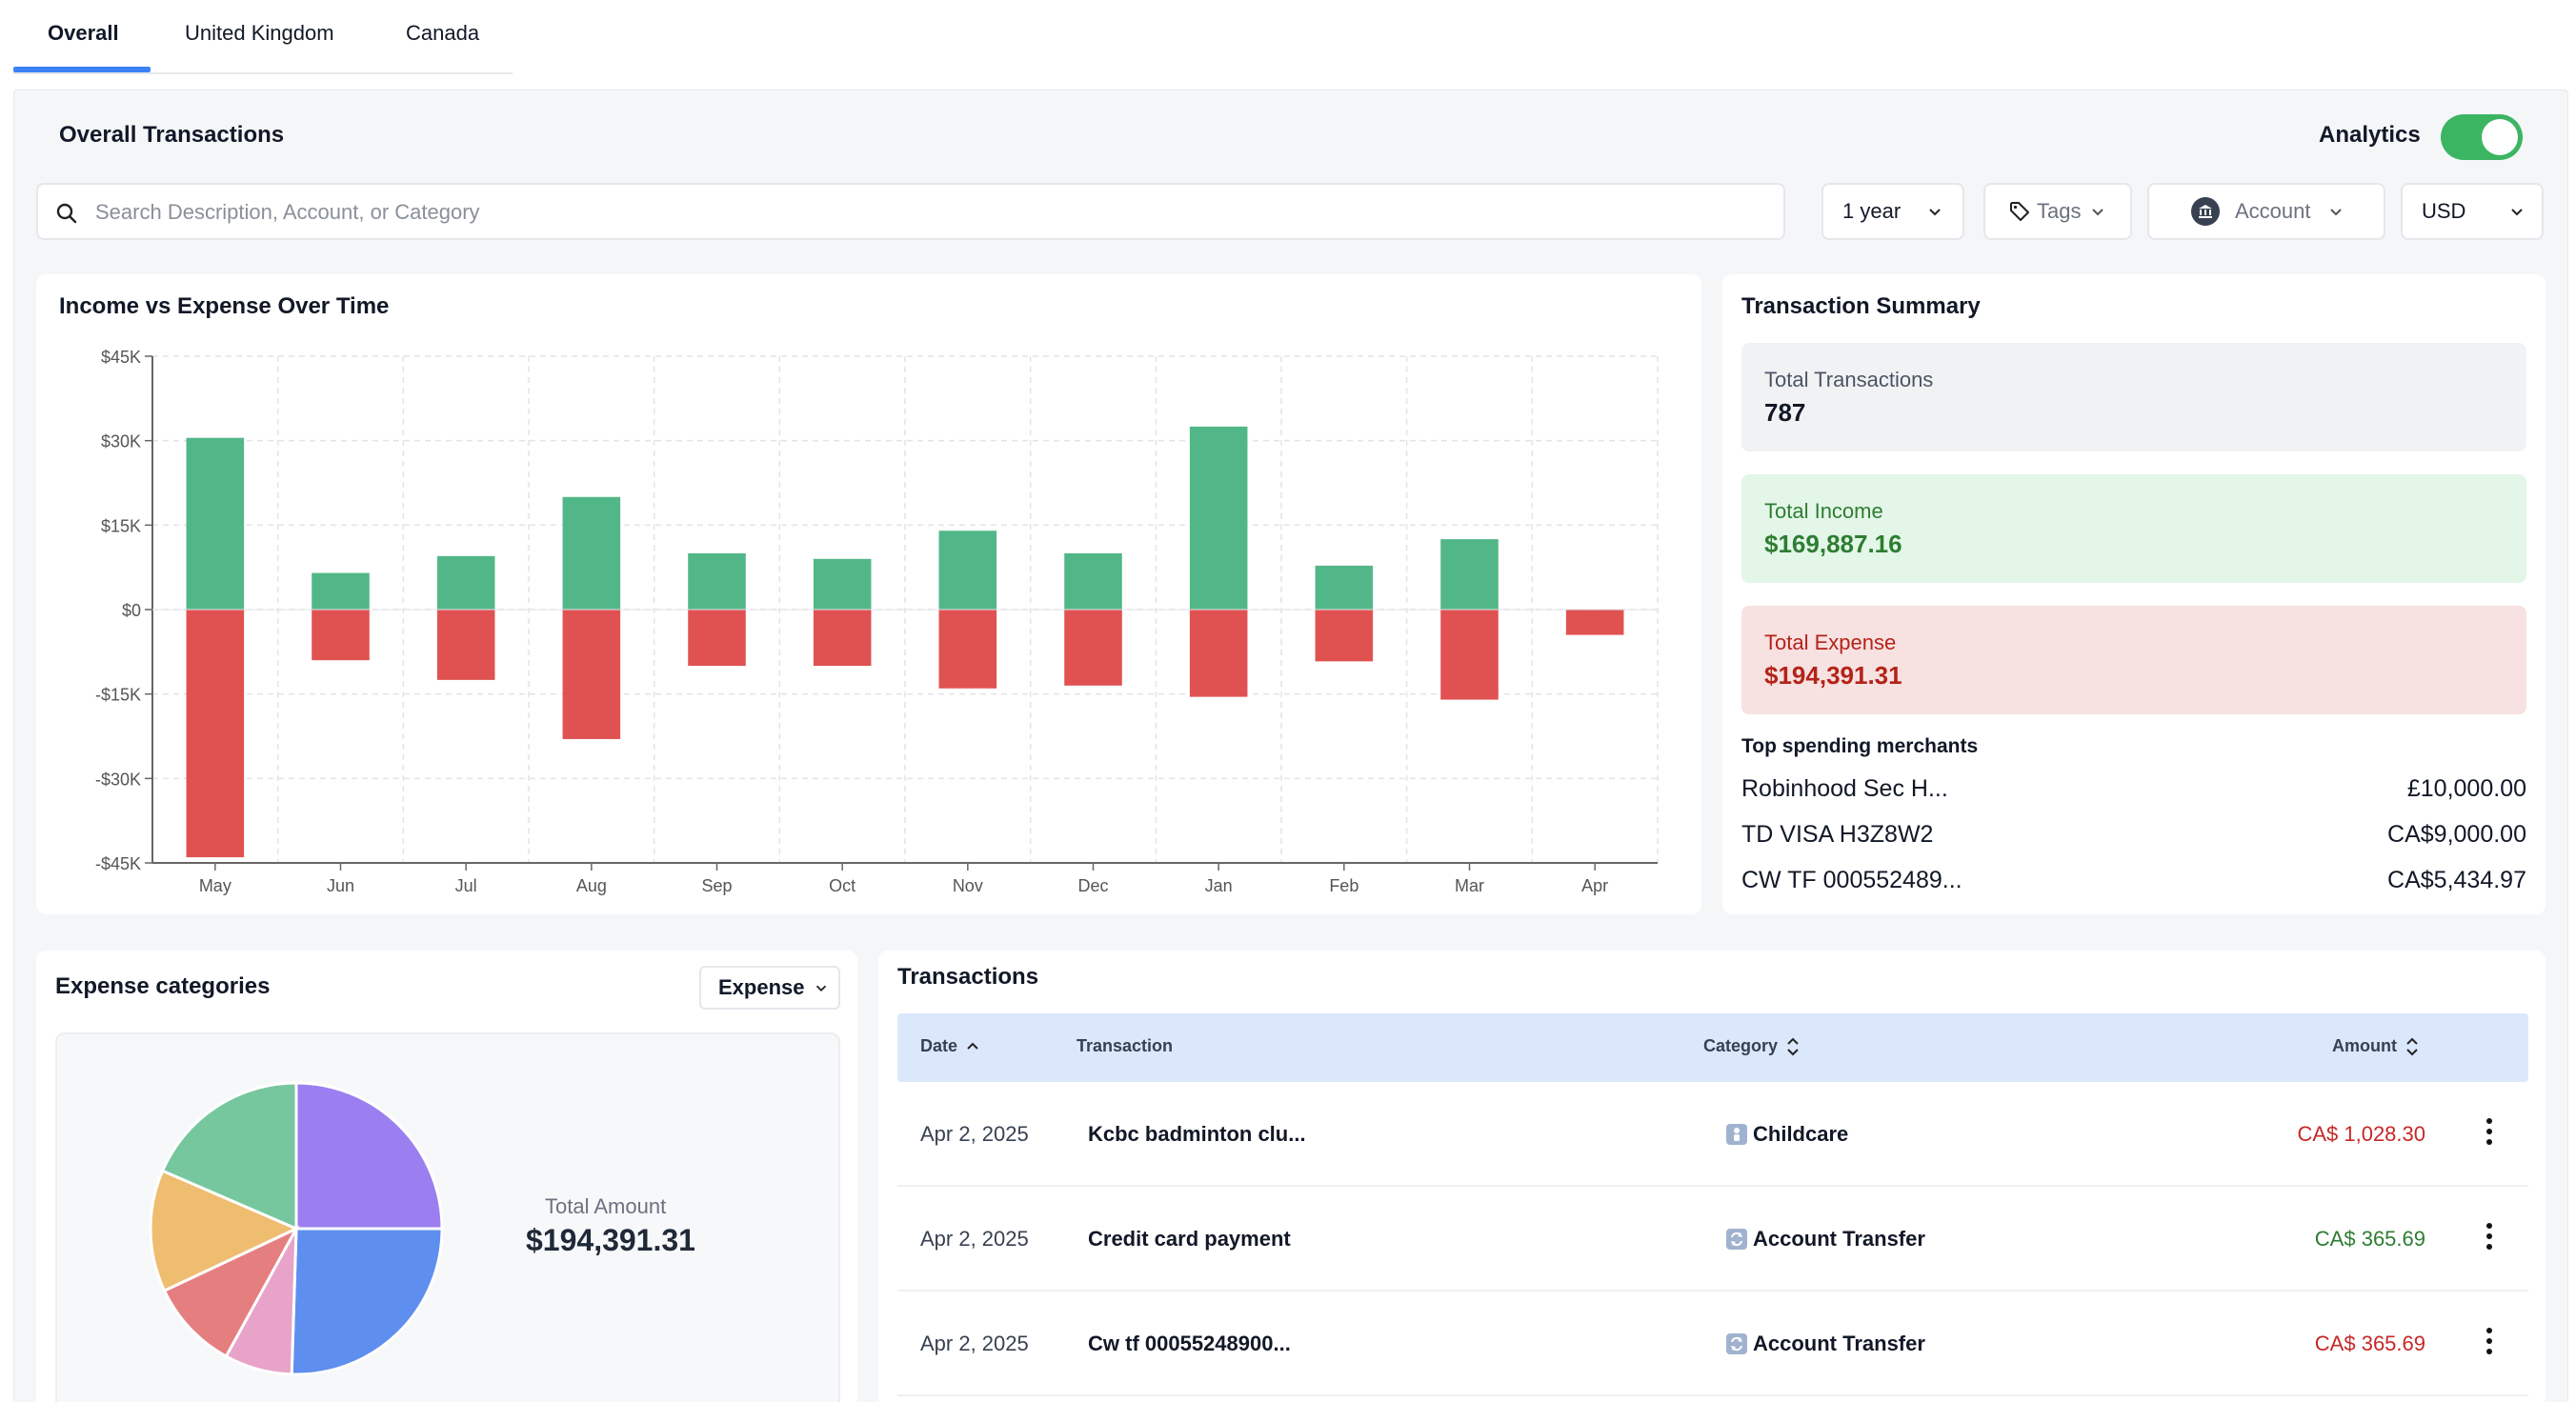 Image resolution: width=2576 pixels, height=1402 pixels. What do you see at coordinates (1833, 544) in the screenshot?
I see `total-income-value: $169,887.16` at bounding box center [1833, 544].